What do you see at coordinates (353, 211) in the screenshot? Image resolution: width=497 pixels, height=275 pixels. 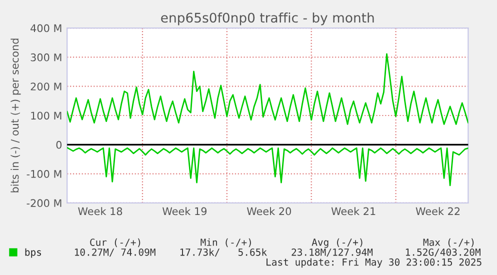 I see `x-tick-label: Week 21` at bounding box center [353, 211].